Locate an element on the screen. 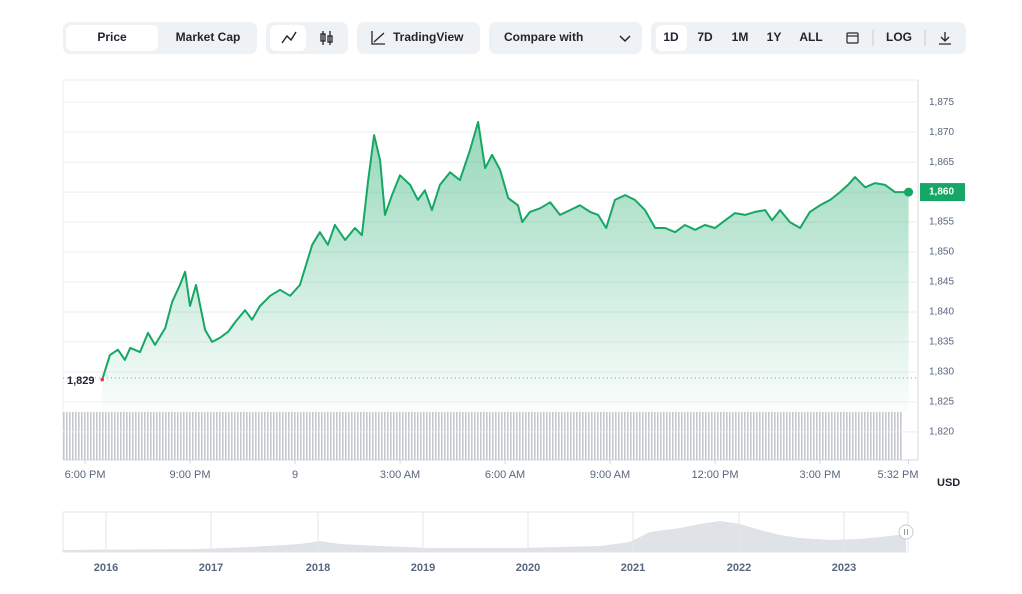  market-cap-tab: Market Cap is located at coordinates (208, 37).